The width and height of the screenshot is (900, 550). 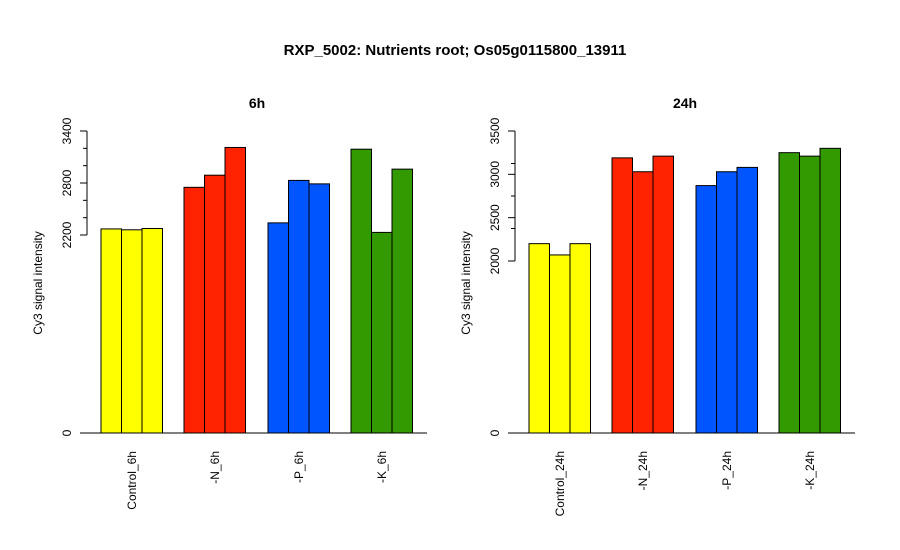 What do you see at coordinates (299, 467) in the screenshot?
I see `x-category-label: -P_6h` at bounding box center [299, 467].